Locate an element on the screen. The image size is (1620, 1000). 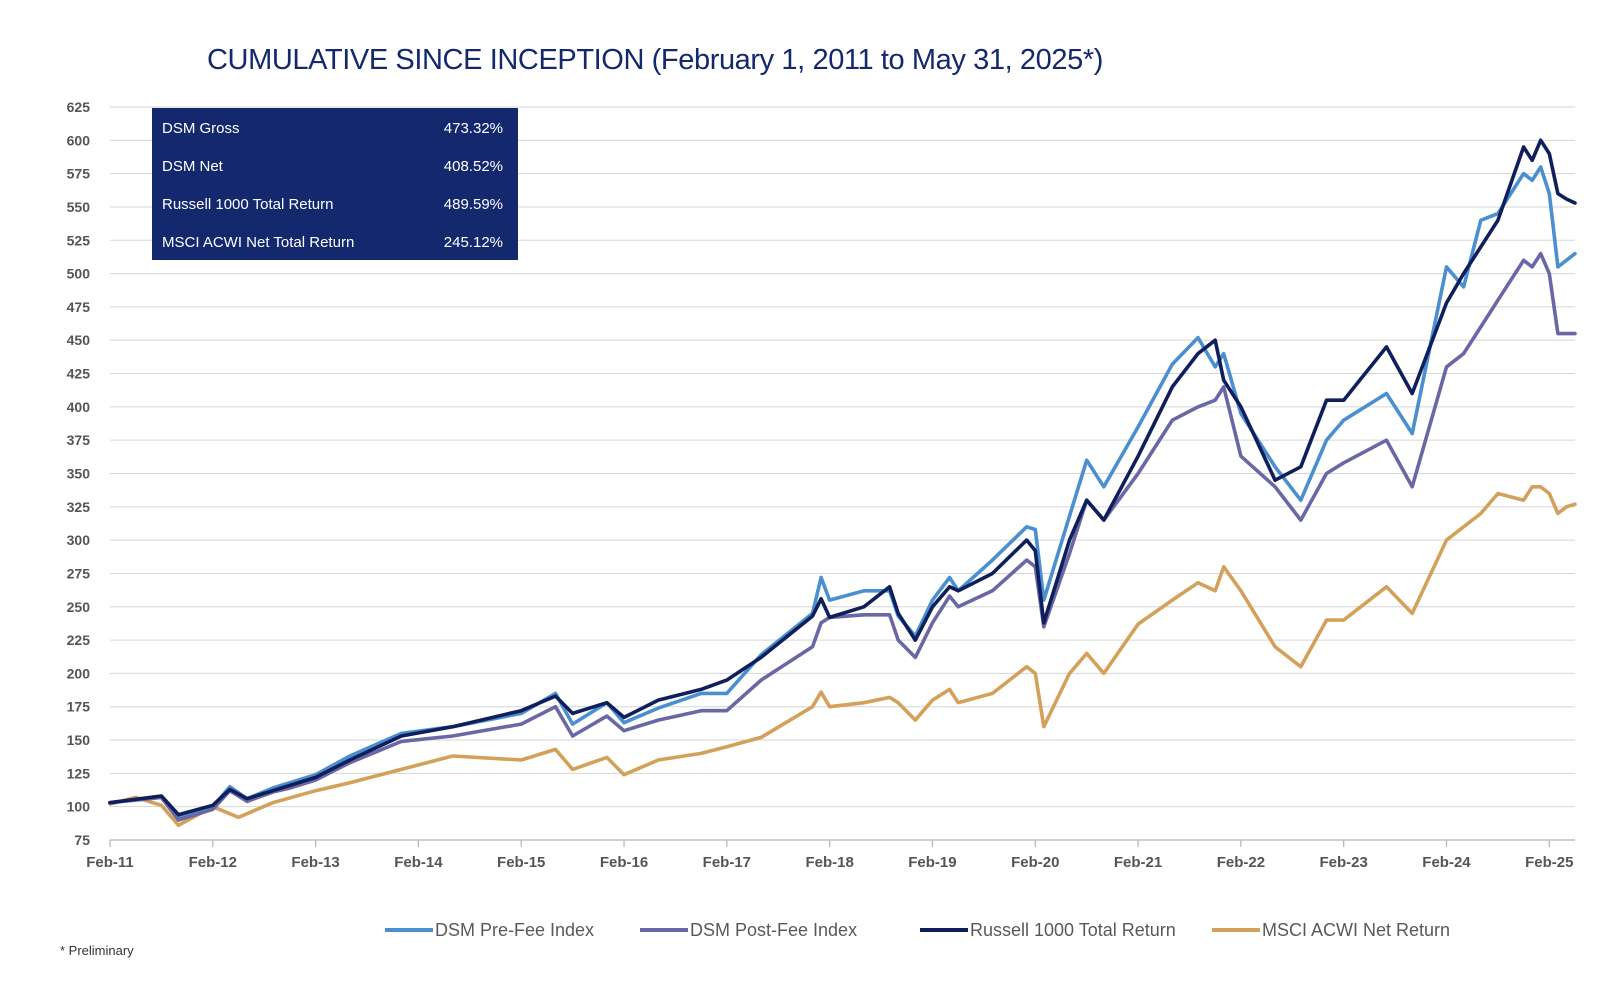
x-tick-label: Feb-17 is located at coordinates (727, 862).